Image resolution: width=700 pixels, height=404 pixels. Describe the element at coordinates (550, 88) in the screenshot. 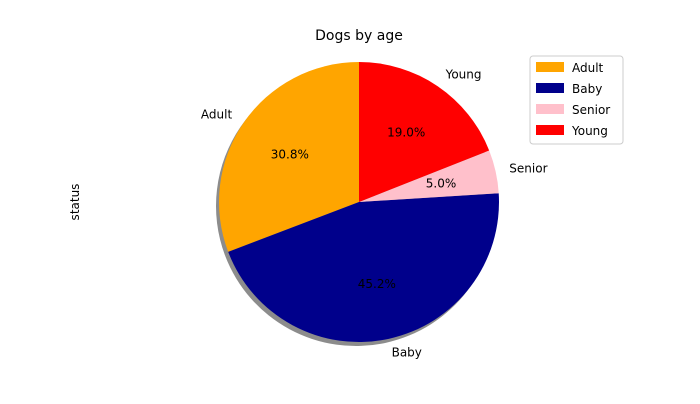

I see `legend-swatch-baby` at that location.